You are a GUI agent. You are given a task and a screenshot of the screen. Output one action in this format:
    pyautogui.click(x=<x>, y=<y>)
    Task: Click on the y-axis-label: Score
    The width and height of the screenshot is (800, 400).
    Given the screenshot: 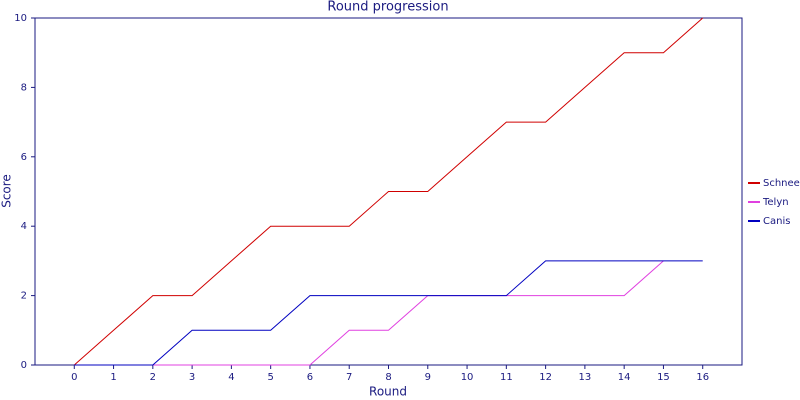 What is the action you would take?
    pyautogui.click(x=7, y=191)
    